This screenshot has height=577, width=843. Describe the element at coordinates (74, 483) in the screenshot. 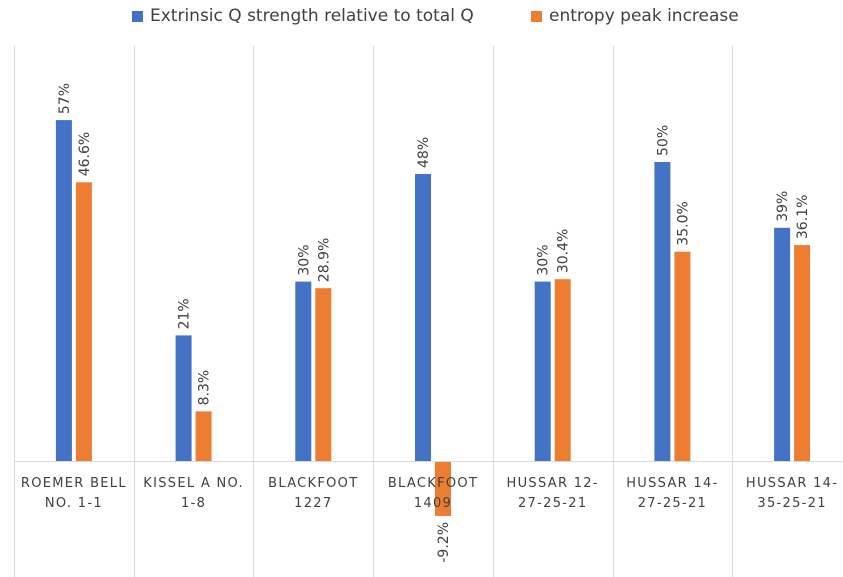

I see `category-label: ROEMER BELL` at that location.